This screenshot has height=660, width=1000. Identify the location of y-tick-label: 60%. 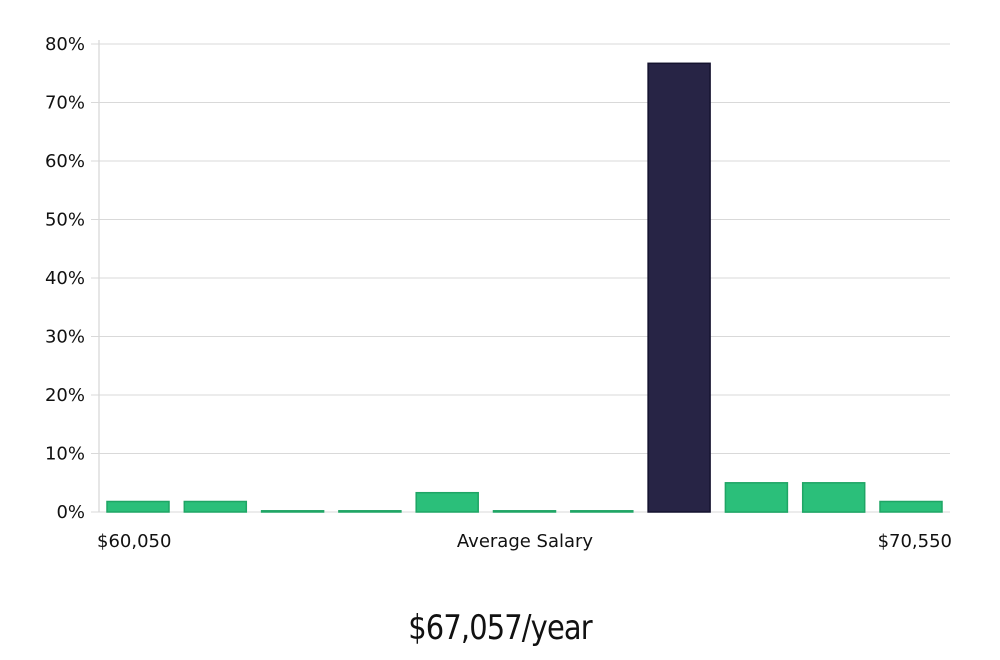
(65, 161).